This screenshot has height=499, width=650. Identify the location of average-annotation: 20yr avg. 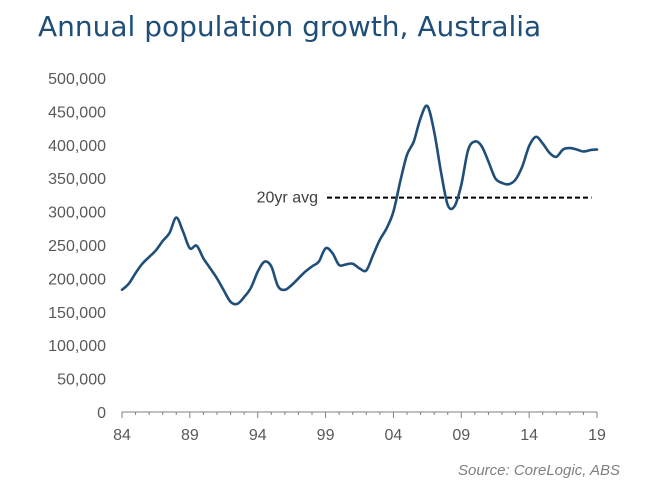
(424, 198).